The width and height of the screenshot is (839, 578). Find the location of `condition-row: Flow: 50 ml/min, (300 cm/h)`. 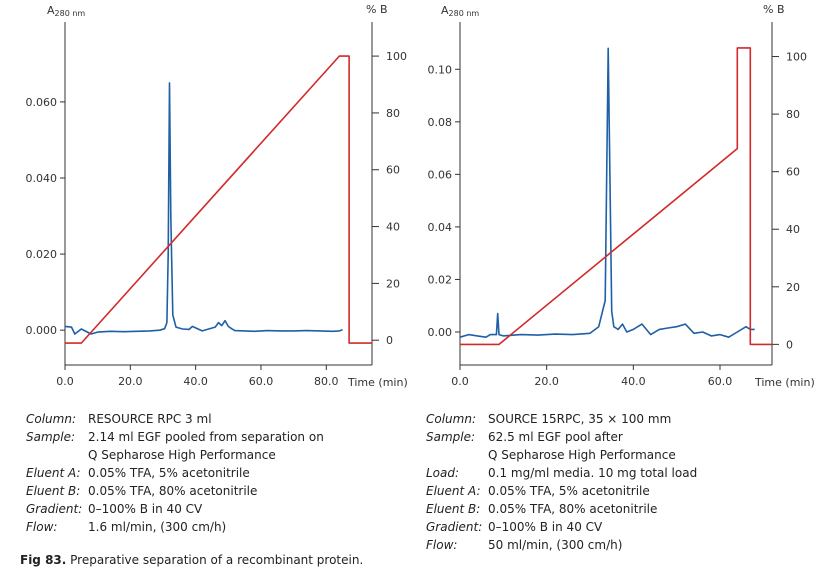

condition-row: Flow: 50 ml/min, (300 cm/h) is located at coordinates (561, 545).